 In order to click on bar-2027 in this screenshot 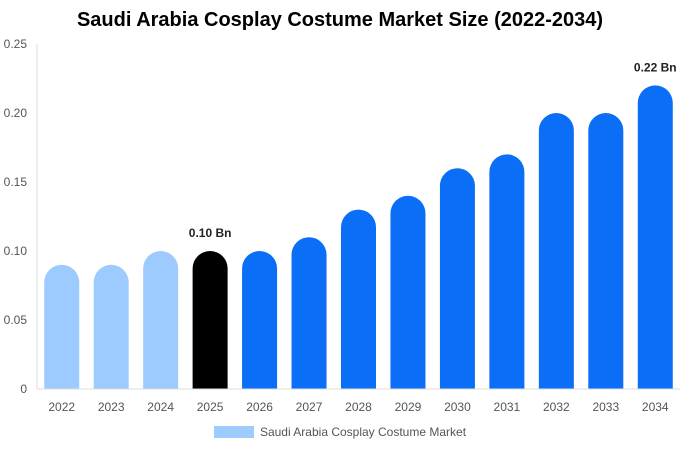, I will do `click(309, 313)`.